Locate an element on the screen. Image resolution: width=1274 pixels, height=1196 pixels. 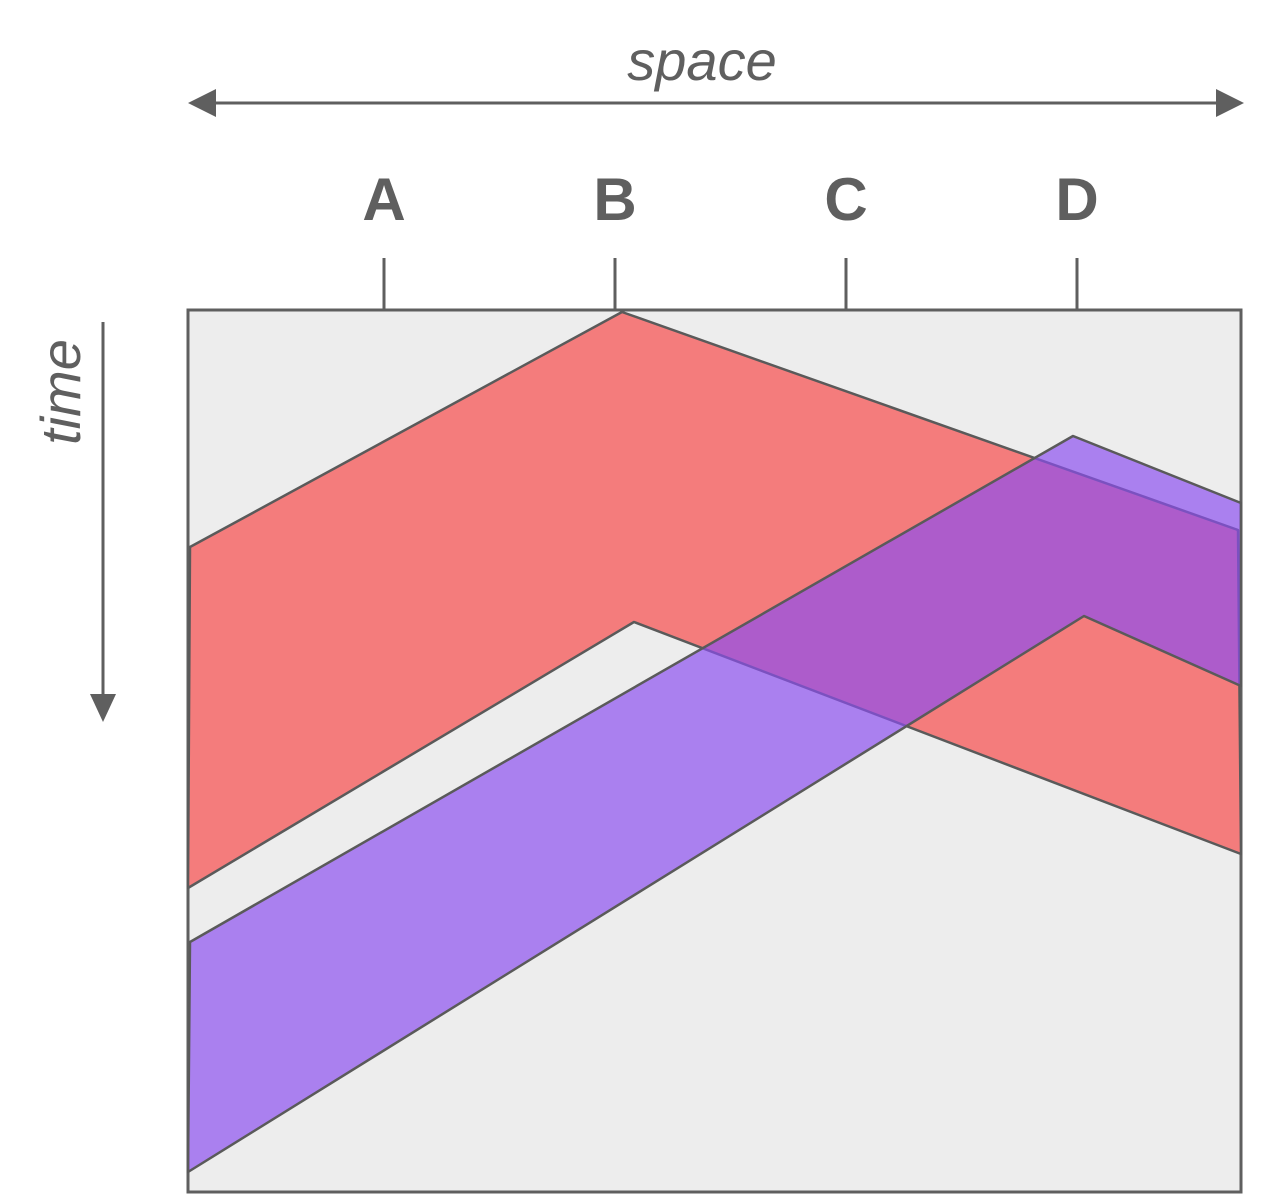
point-label-d: D is located at coordinates (1076, 199).